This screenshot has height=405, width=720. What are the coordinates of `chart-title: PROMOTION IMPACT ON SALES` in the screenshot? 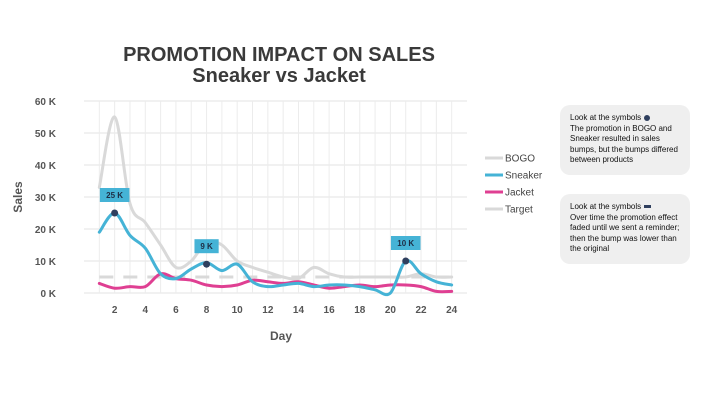 It's located at (279, 55).